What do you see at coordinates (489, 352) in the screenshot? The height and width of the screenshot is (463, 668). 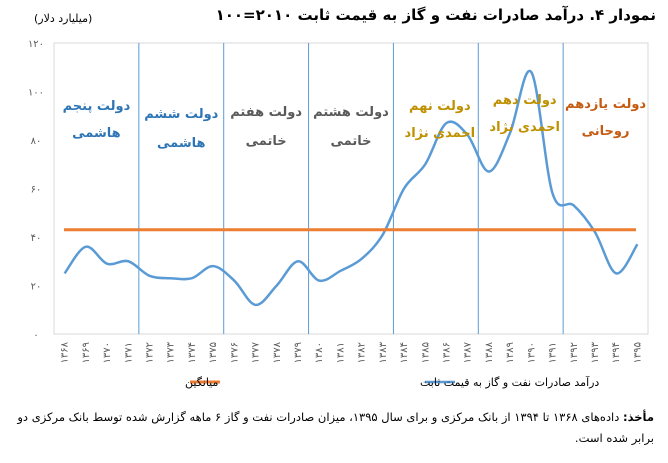 I see `x-tick-label: ۱۳۸۸` at bounding box center [489, 352].